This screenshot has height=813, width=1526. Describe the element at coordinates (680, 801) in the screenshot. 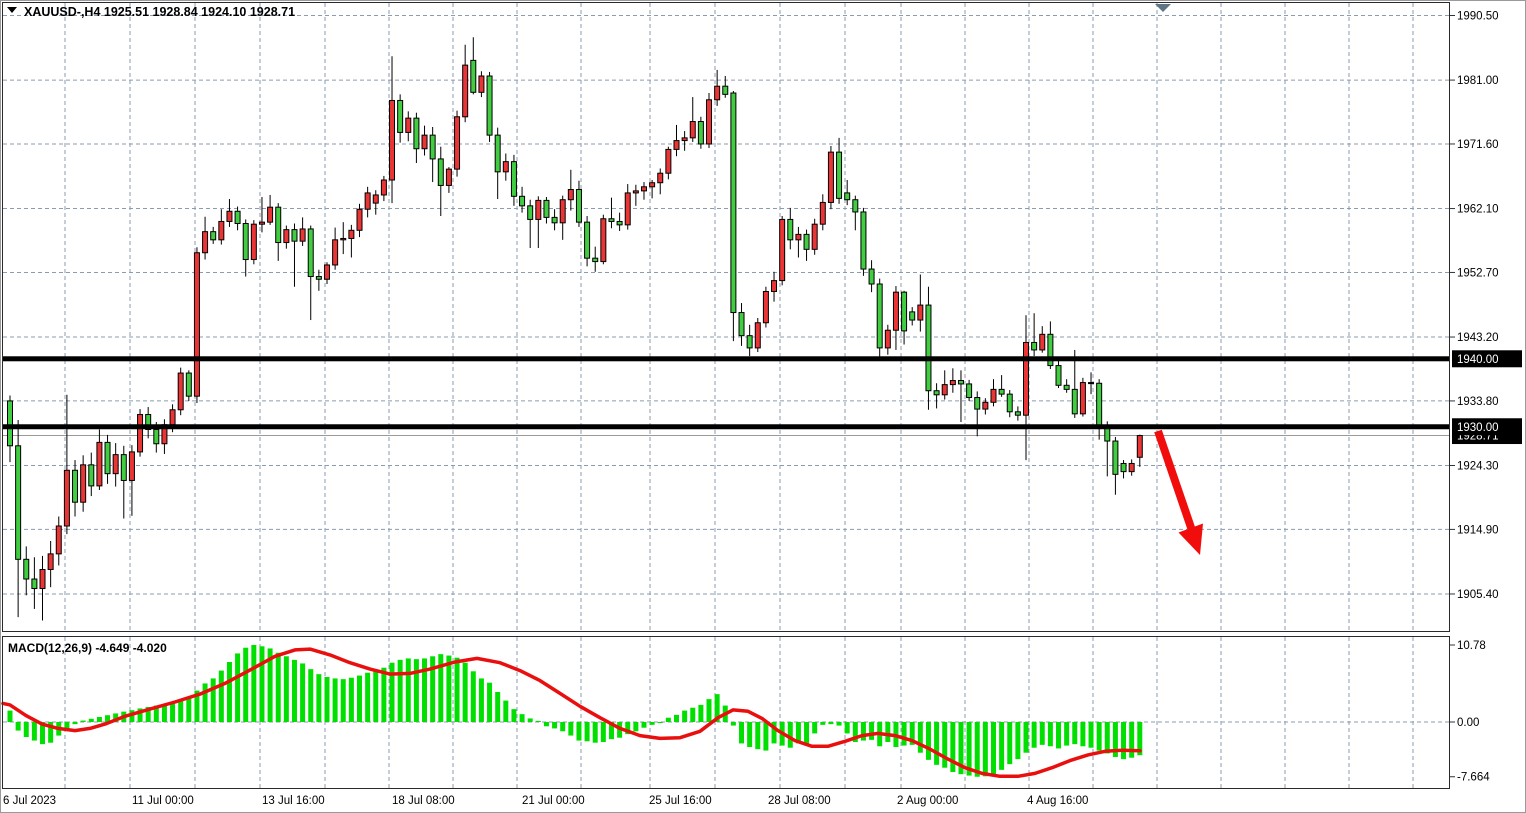

I see `time-tick-label: 25 Jul 16:00` at that location.